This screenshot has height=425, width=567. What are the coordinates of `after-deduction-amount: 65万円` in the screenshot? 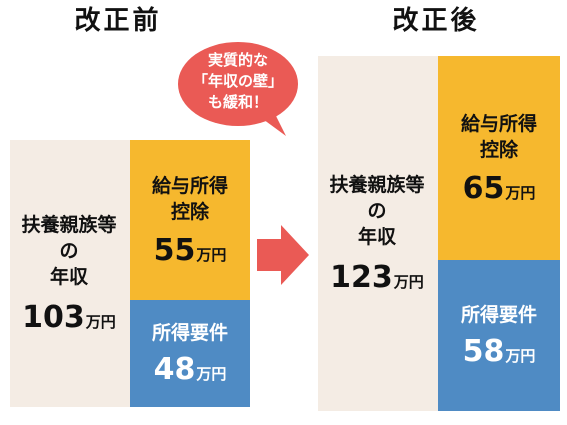 It's located at (499, 188).